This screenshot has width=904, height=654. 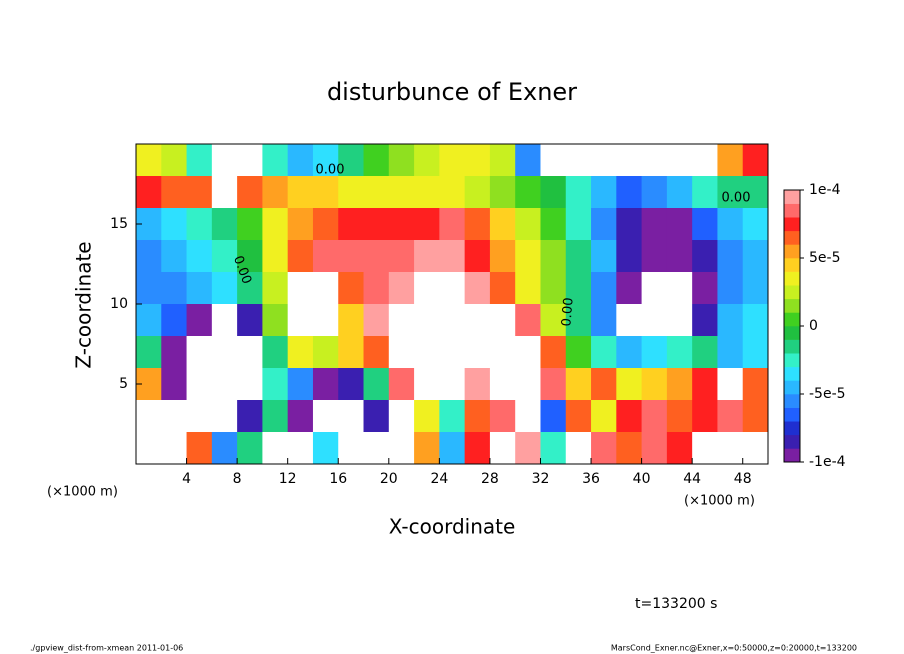 I want to click on y-tick-label: 5, so click(x=123, y=384).